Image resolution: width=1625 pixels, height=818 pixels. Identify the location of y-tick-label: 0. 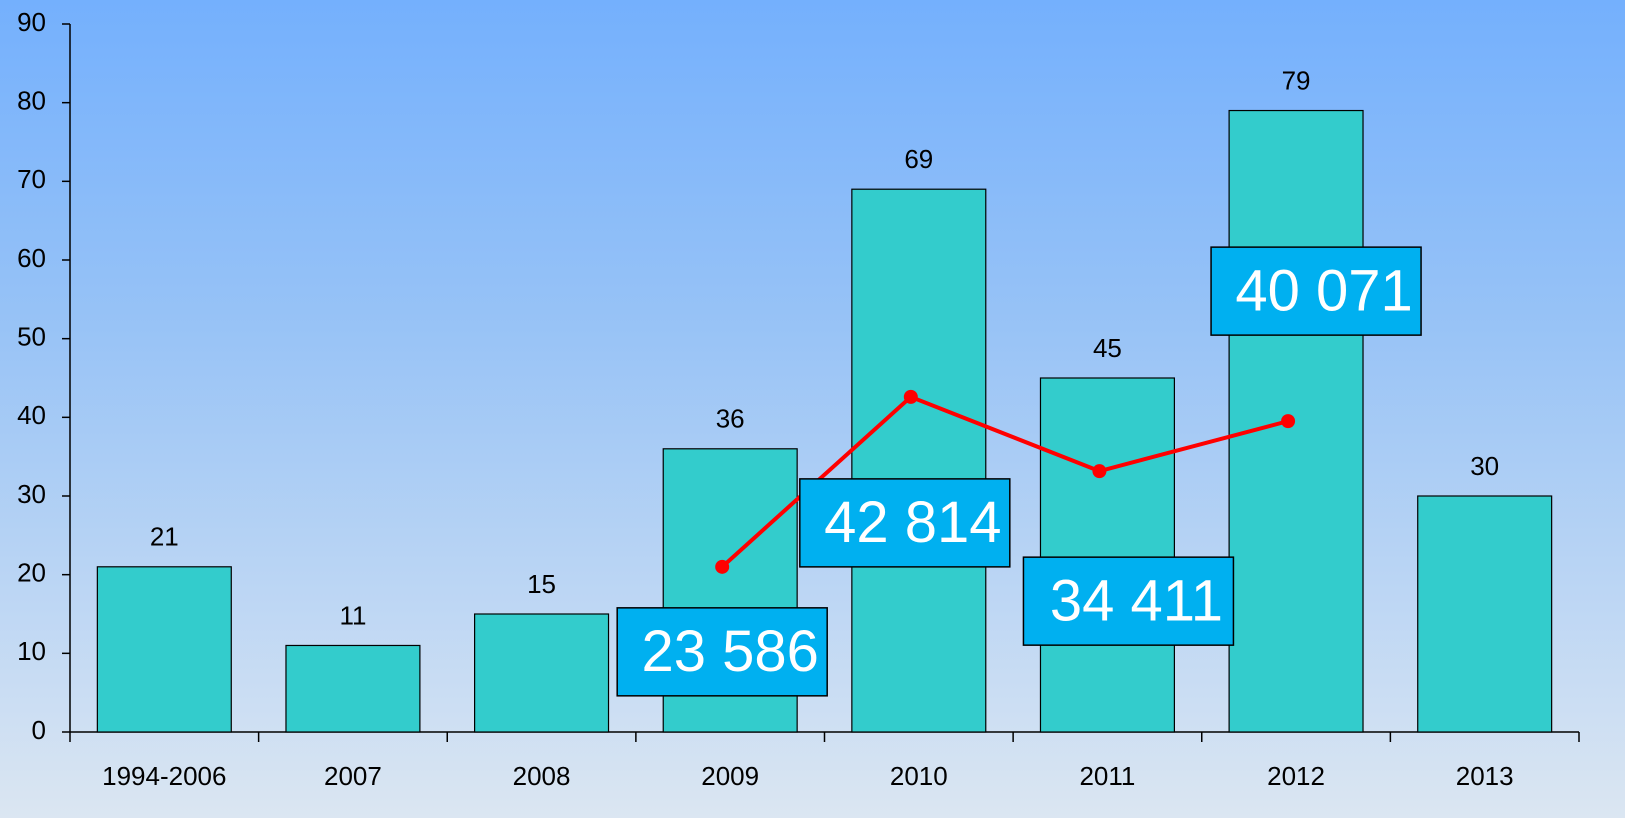
(39, 730).